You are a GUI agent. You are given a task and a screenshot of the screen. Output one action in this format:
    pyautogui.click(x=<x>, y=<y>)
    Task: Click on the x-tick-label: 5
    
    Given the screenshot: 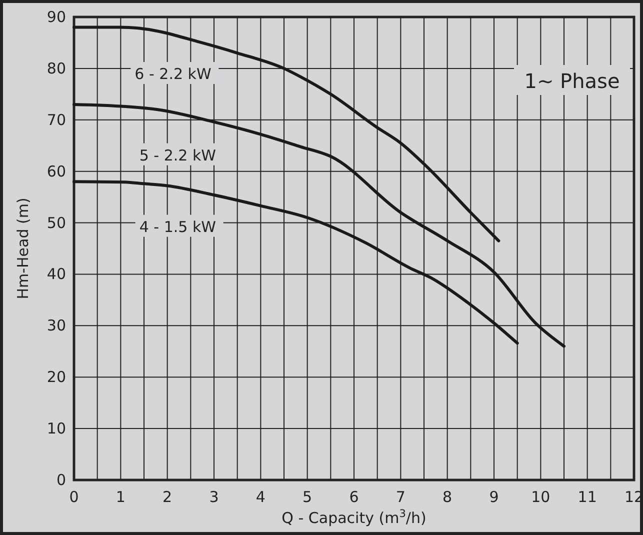 What is the action you would take?
    pyautogui.click(x=307, y=497)
    